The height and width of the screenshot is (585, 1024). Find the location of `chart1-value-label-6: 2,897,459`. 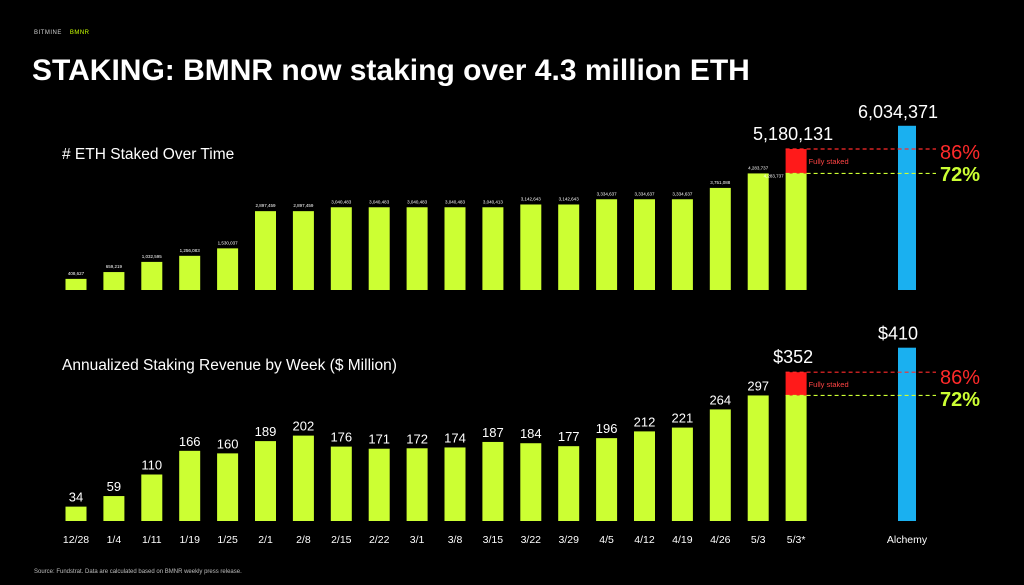

chart1-value-label-6: 2,897,459 is located at coordinates (303, 205).